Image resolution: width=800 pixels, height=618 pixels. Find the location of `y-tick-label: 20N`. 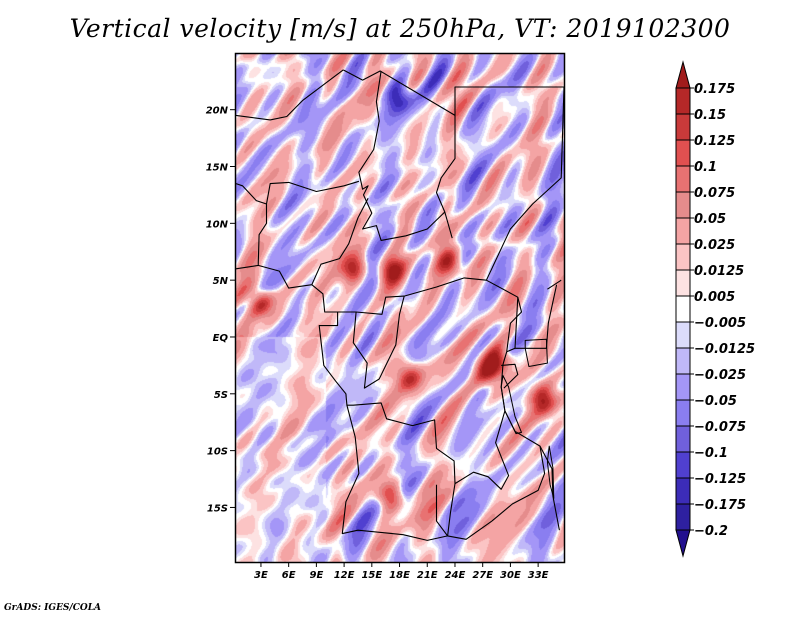

y-tick-label: 20N is located at coordinates (217, 111).